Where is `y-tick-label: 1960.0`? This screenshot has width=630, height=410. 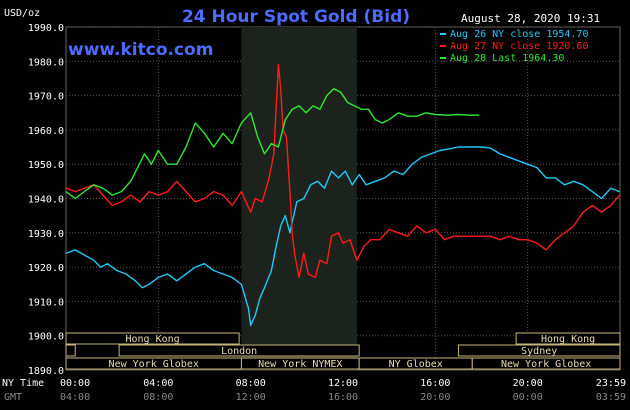
y-tick-label: 1960.0 is located at coordinates (46, 131).